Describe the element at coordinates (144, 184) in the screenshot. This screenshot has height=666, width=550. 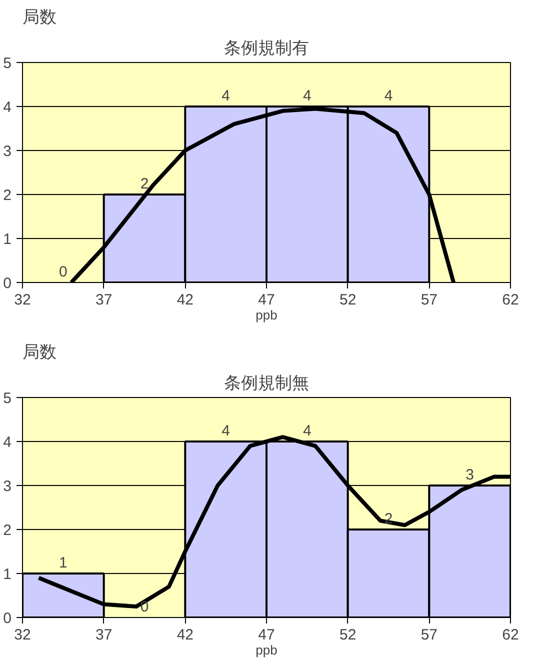
I see `data-label: 2` at that location.